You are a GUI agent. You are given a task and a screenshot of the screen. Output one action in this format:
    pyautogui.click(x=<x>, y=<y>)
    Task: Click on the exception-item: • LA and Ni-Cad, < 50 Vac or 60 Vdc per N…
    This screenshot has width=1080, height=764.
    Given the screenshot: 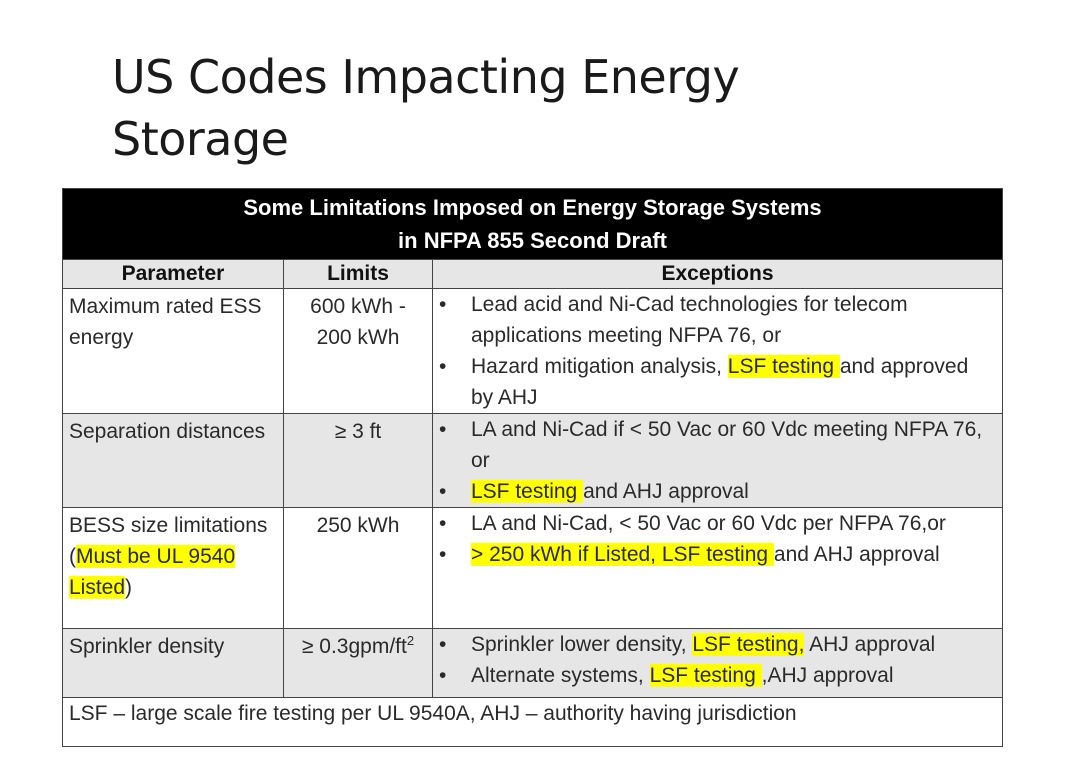 What is the action you would take?
    pyautogui.click(x=717, y=523)
    